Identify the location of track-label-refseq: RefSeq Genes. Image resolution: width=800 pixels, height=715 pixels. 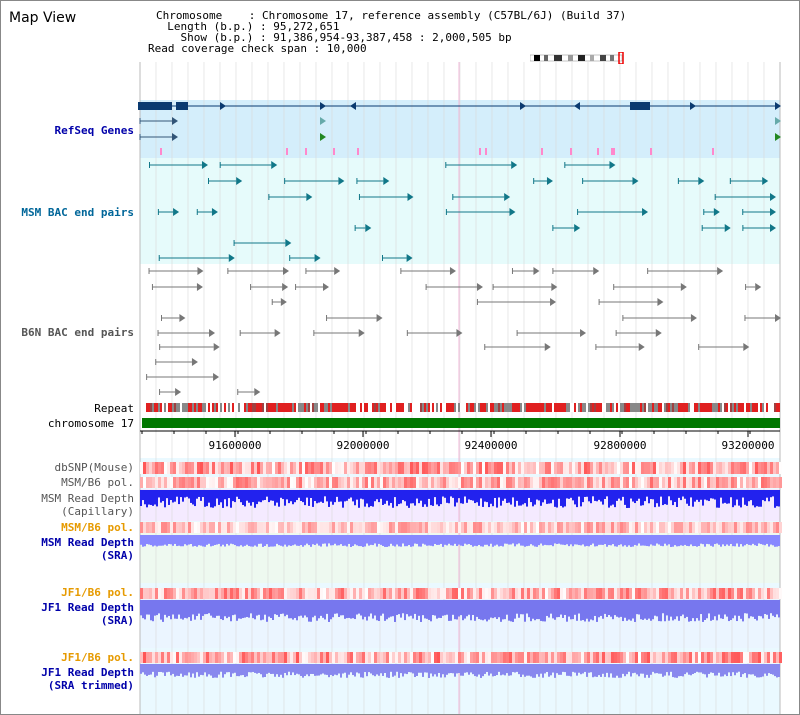
(94, 130).